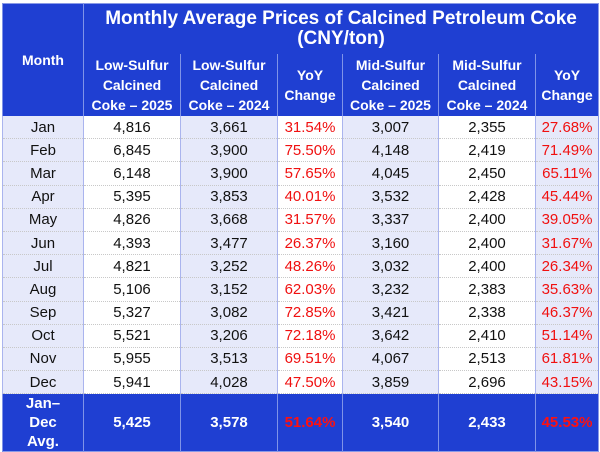  I want to click on table-row: Feb 6,845 3,900 75.50% 4,148 2,419 71.49%, so click(300, 150).